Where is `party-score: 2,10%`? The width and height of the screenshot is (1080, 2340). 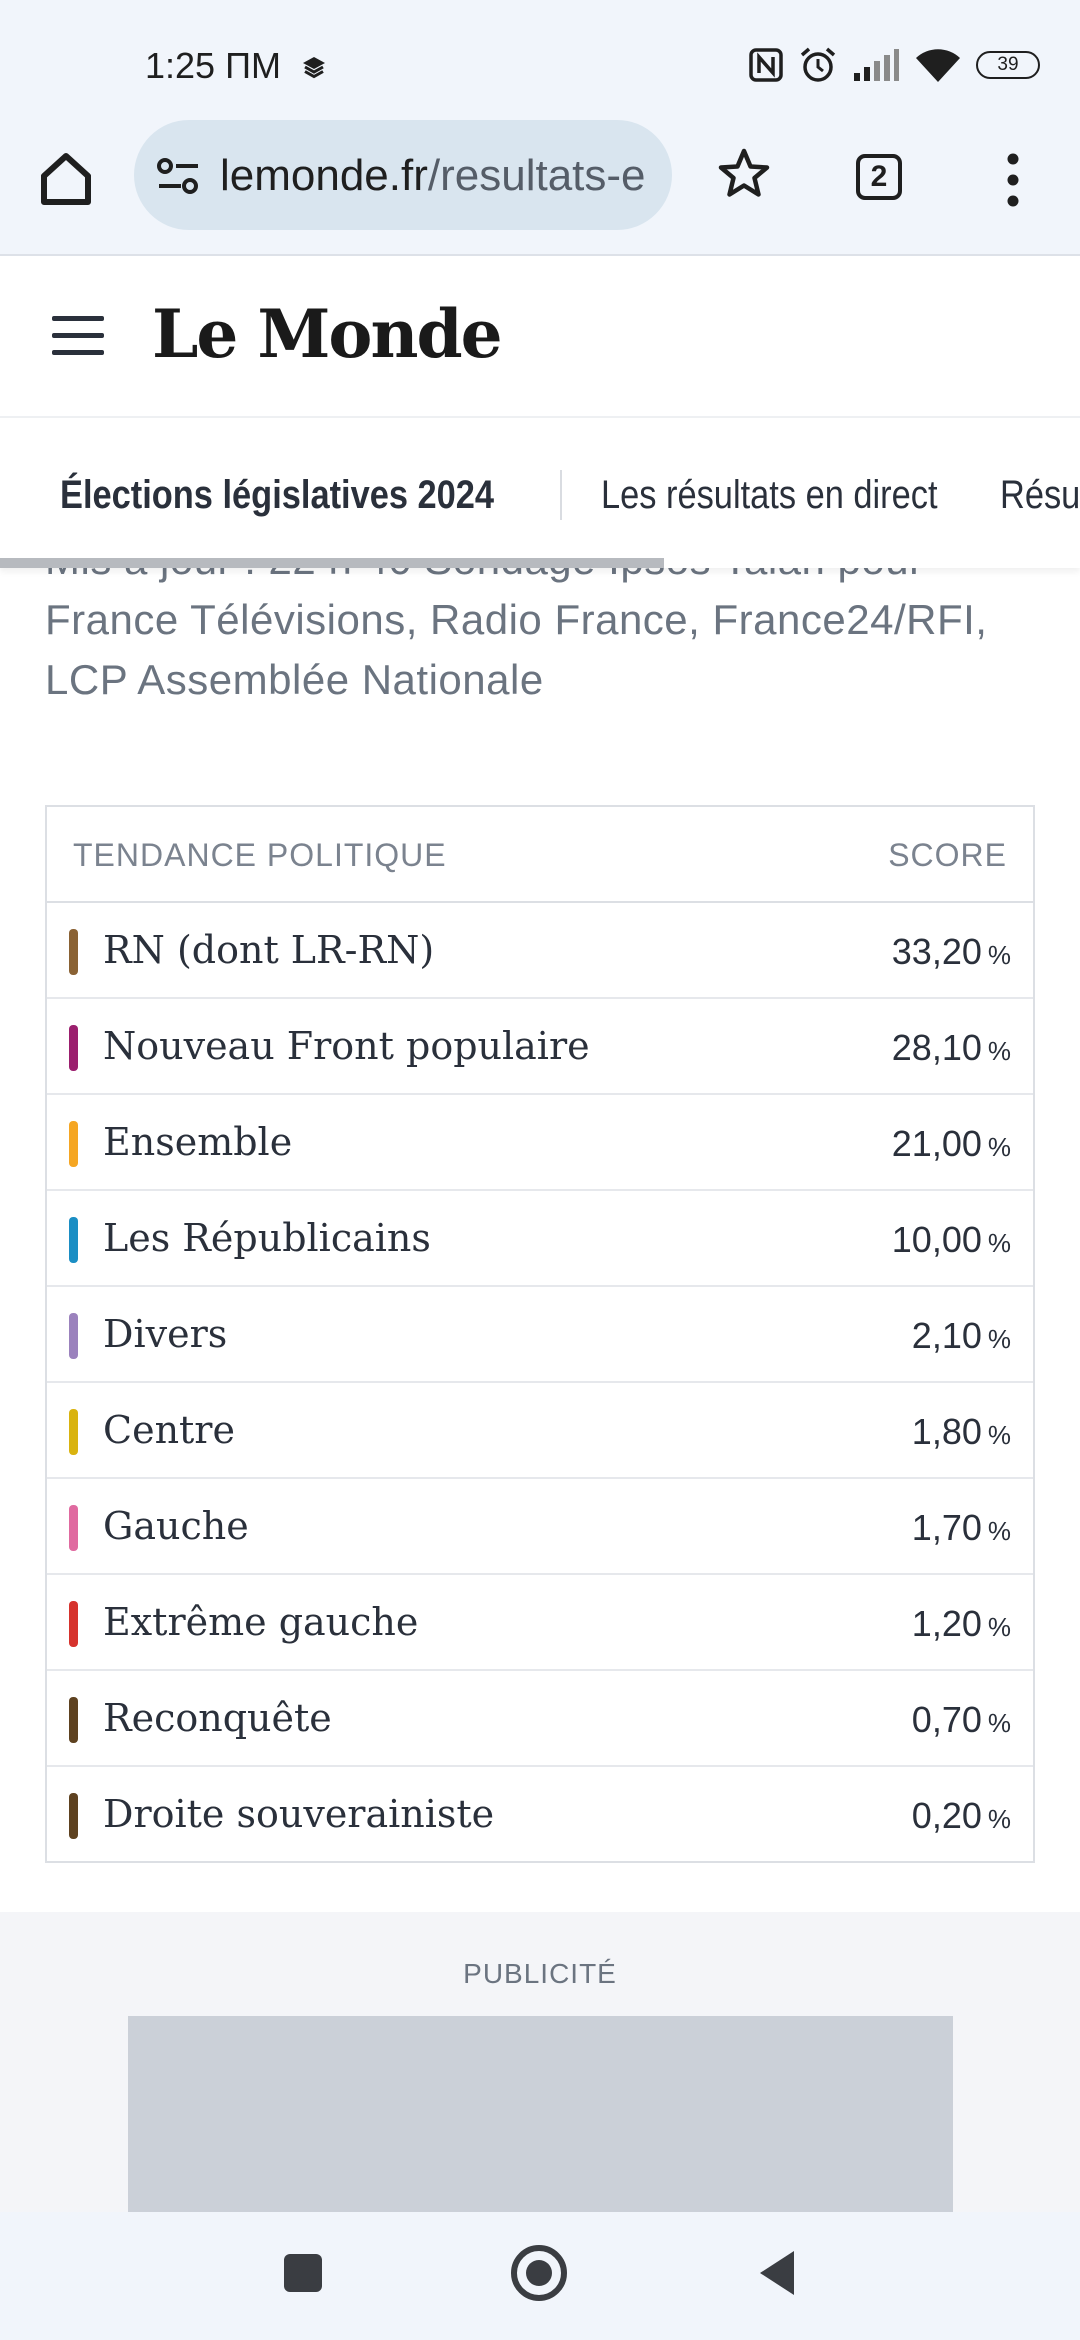 party-score: 2,10% is located at coordinates (961, 1337).